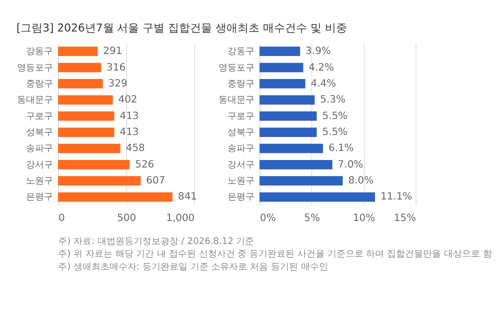 The image size is (500, 317). What do you see at coordinates (333, 100) in the screenshot?
I see `data-label: 5.3%` at bounding box center [333, 100].